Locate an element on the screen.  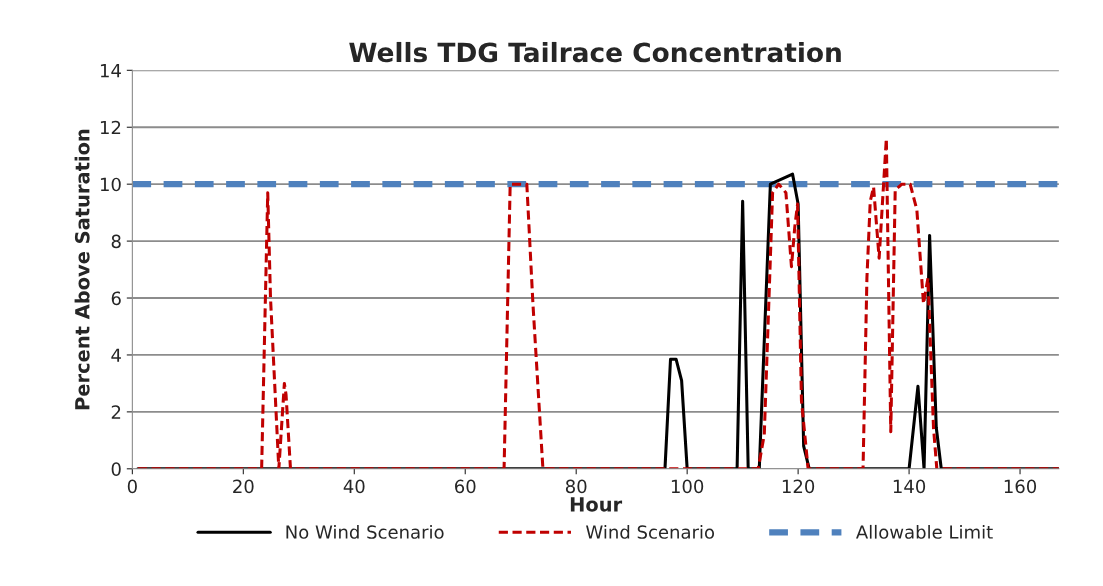
legend-label: No Wind Scenario is located at coordinates (365, 531).